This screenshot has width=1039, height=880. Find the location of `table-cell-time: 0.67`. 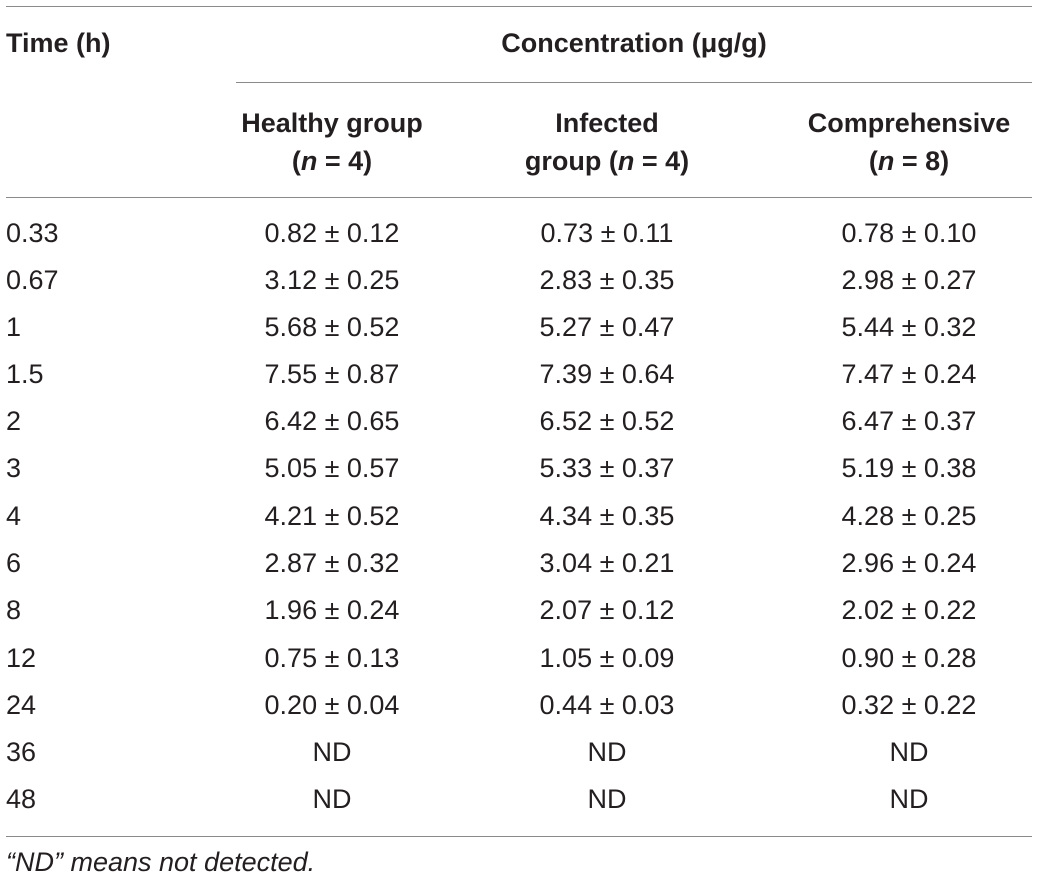

table-cell-time: 0.67 is located at coordinates (32, 280).